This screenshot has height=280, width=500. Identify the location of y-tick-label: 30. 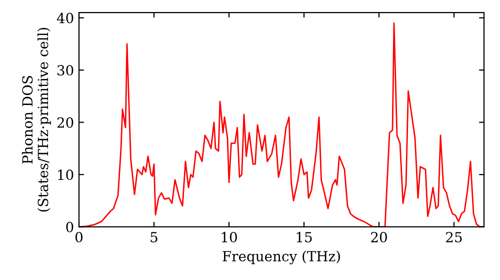
(66, 70).